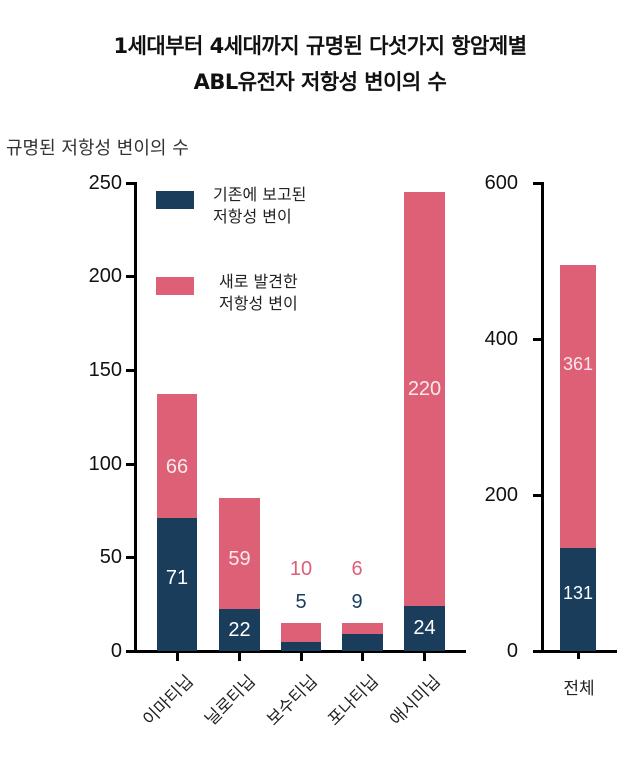 The width and height of the screenshot is (640, 764). Describe the element at coordinates (424, 389) in the screenshot. I see `value-label-new: 220` at that location.